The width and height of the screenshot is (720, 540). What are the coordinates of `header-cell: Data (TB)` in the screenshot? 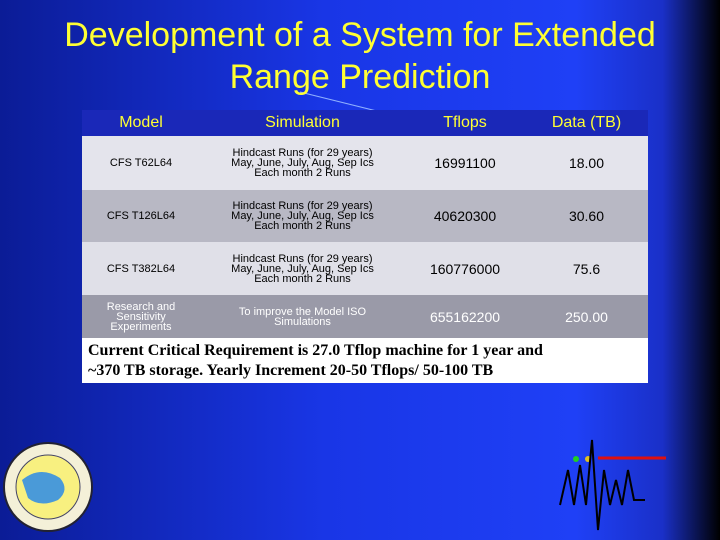 It's located at (586, 123).